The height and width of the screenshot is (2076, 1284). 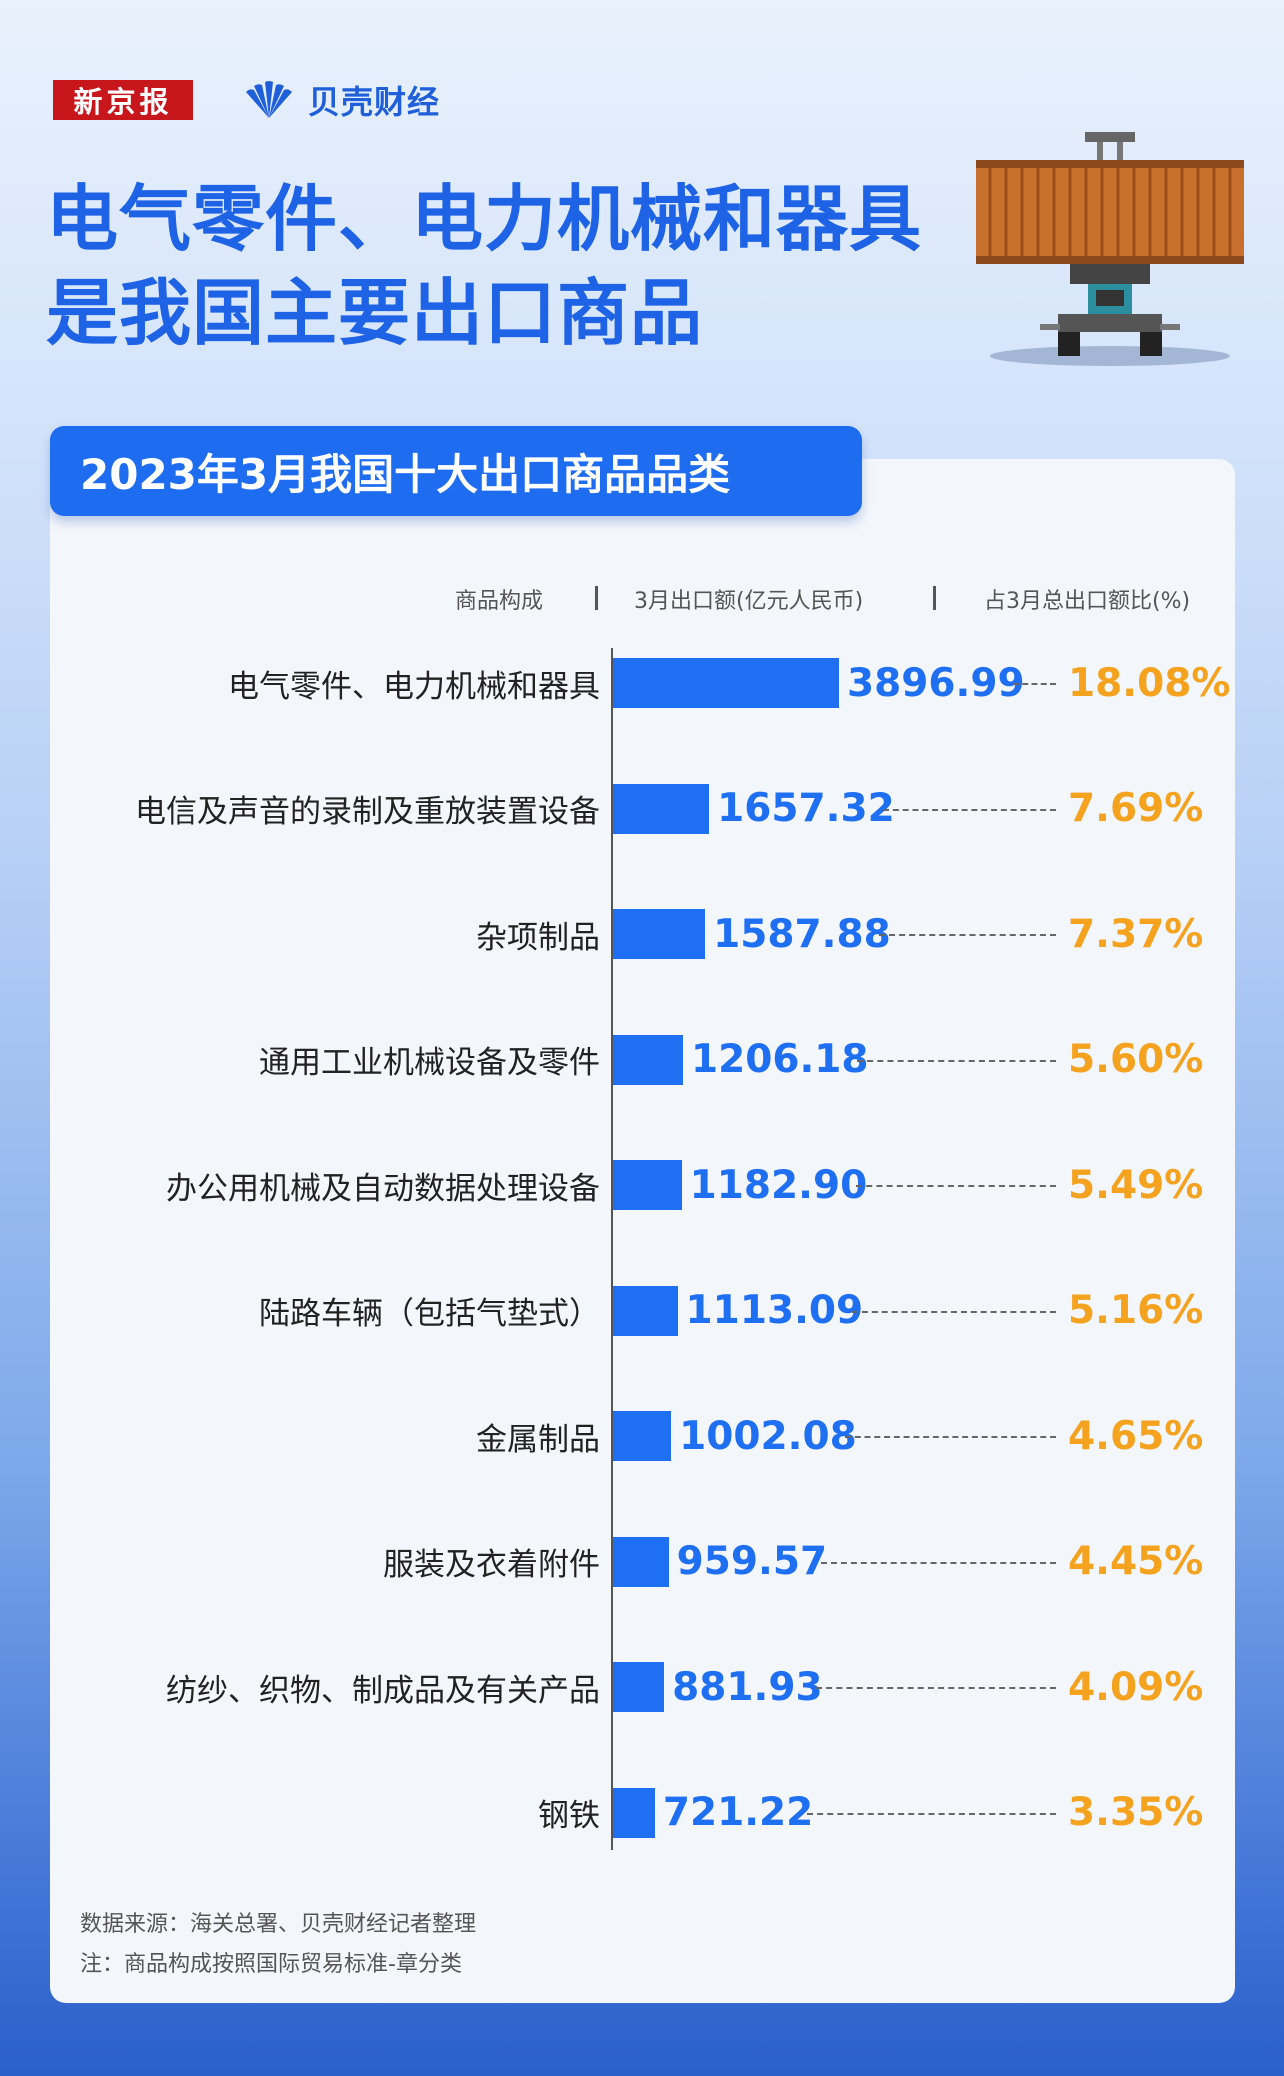 I want to click on category-label: 电信及声音的录制及重放装置设备, so click(x=367, y=812).